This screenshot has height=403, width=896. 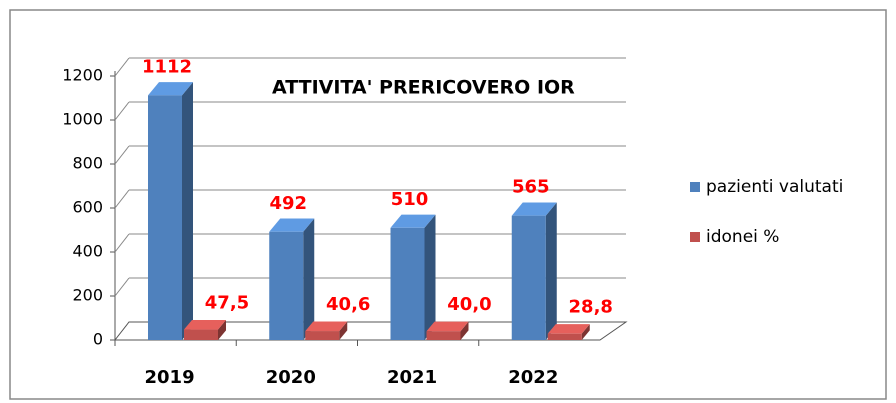 What do you see at coordinates (170, 377) in the screenshot?
I see `x-tick-label: 2019` at bounding box center [170, 377].